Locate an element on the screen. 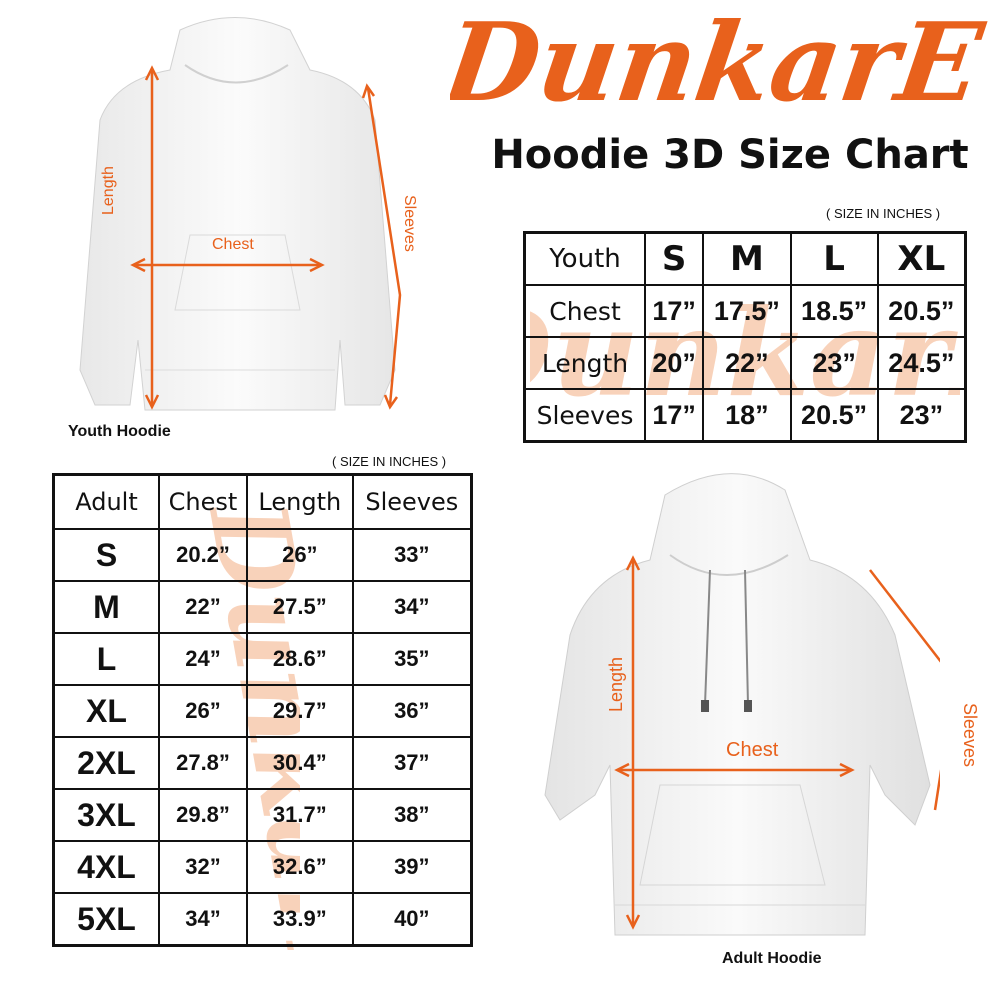 The image size is (1000, 1000). youth-hoodie-caption: Youth Hoodie is located at coordinates (119, 431).